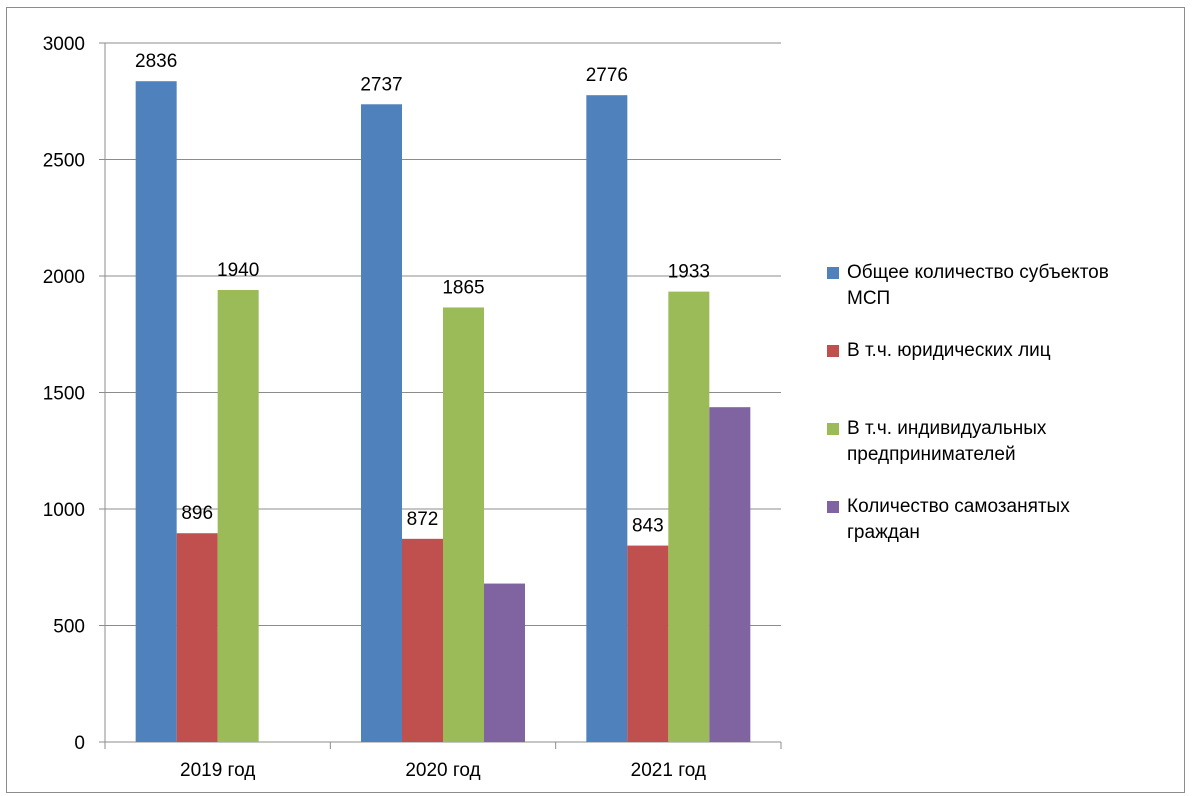 The height and width of the screenshot is (796, 1193). What do you see at coordinates (64, 510) in the screenshot?
I see `y-tick-label: 1000` at bounding box center [64, 510].